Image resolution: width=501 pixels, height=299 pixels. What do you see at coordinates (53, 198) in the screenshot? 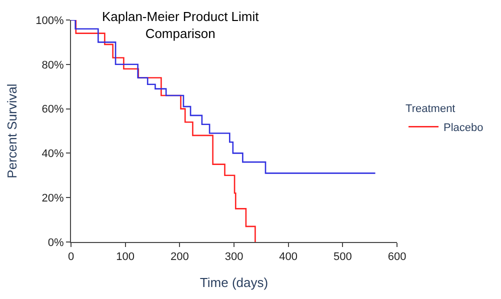
I see `y-tick-label: 20%` at bounding box center [53, 198].